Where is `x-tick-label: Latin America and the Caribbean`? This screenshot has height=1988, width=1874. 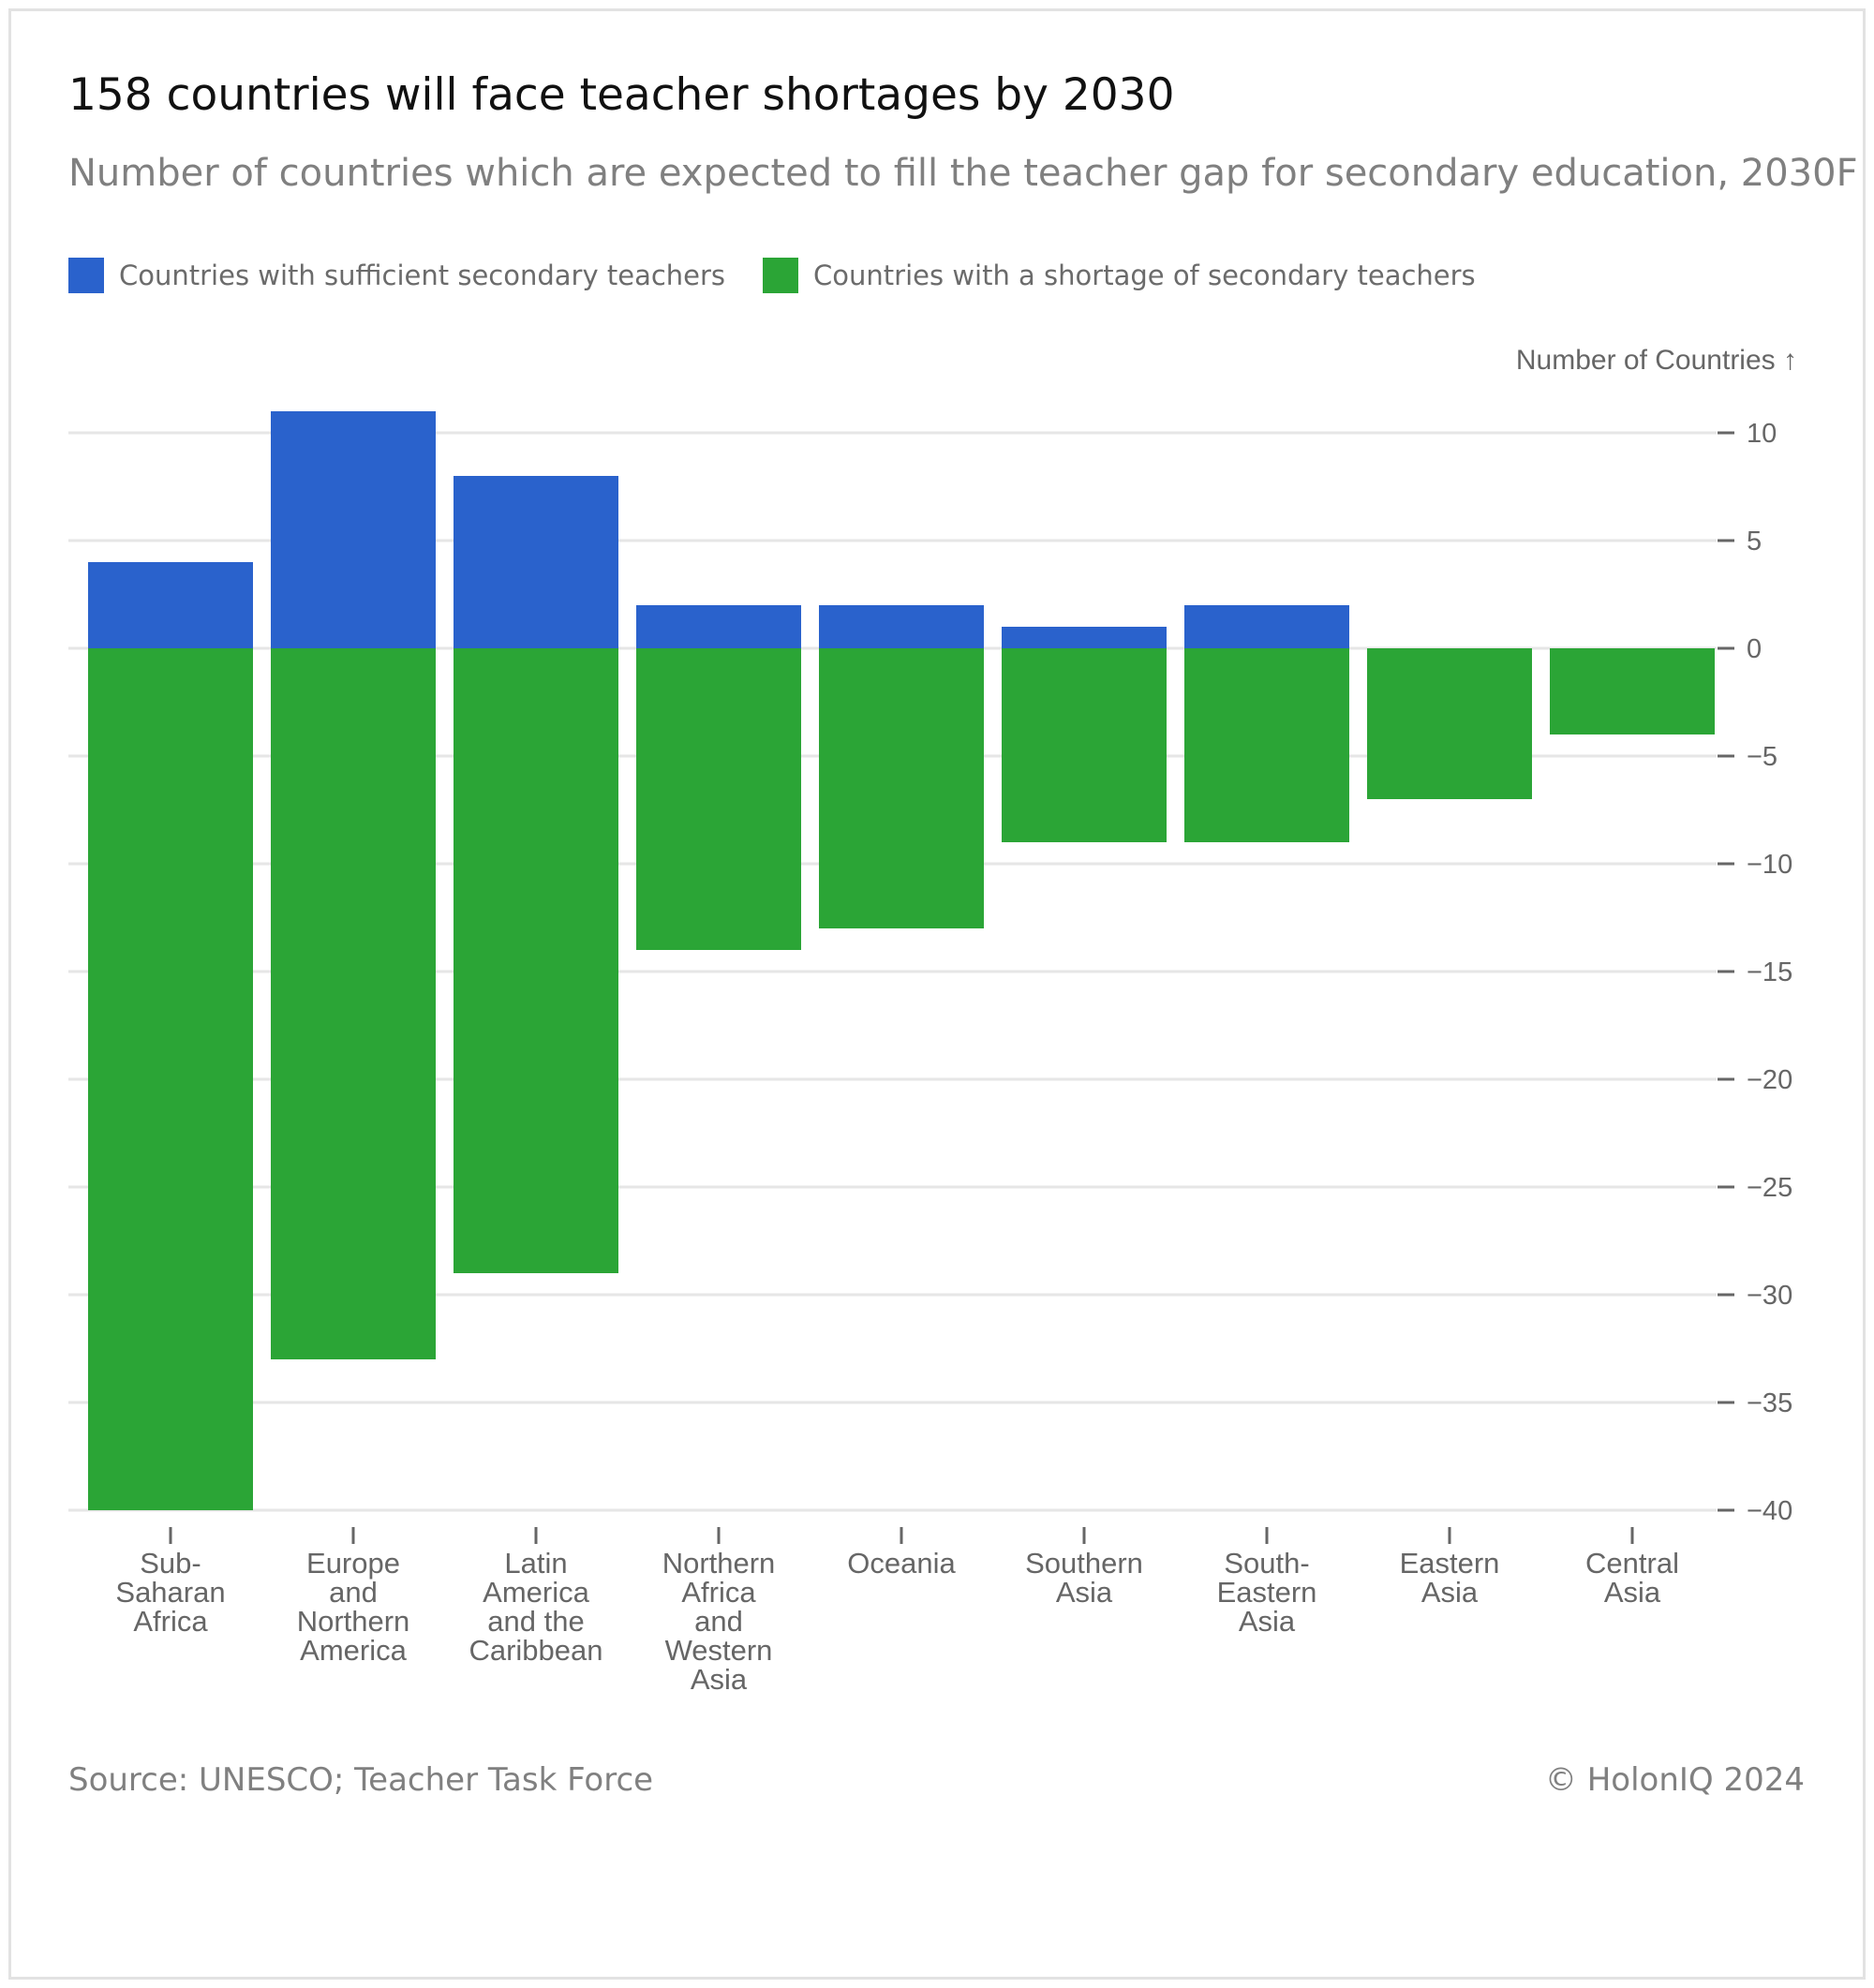
x-tick-label: Latin America and the Caribbean is located at coordinates (535, 1607).